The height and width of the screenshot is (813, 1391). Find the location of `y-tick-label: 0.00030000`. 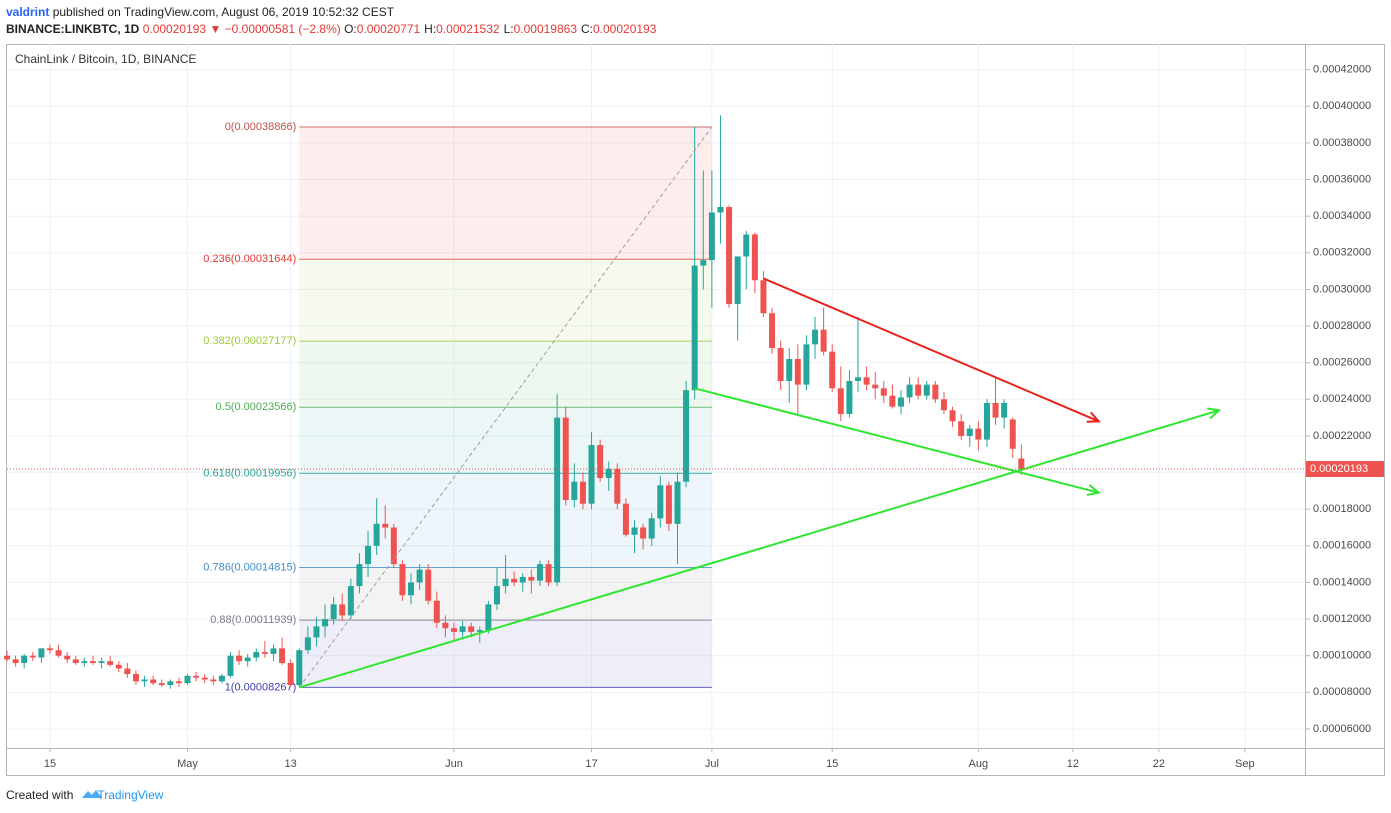

y-tick-label: 0.00030000 is located at coordinates (1342, 289).